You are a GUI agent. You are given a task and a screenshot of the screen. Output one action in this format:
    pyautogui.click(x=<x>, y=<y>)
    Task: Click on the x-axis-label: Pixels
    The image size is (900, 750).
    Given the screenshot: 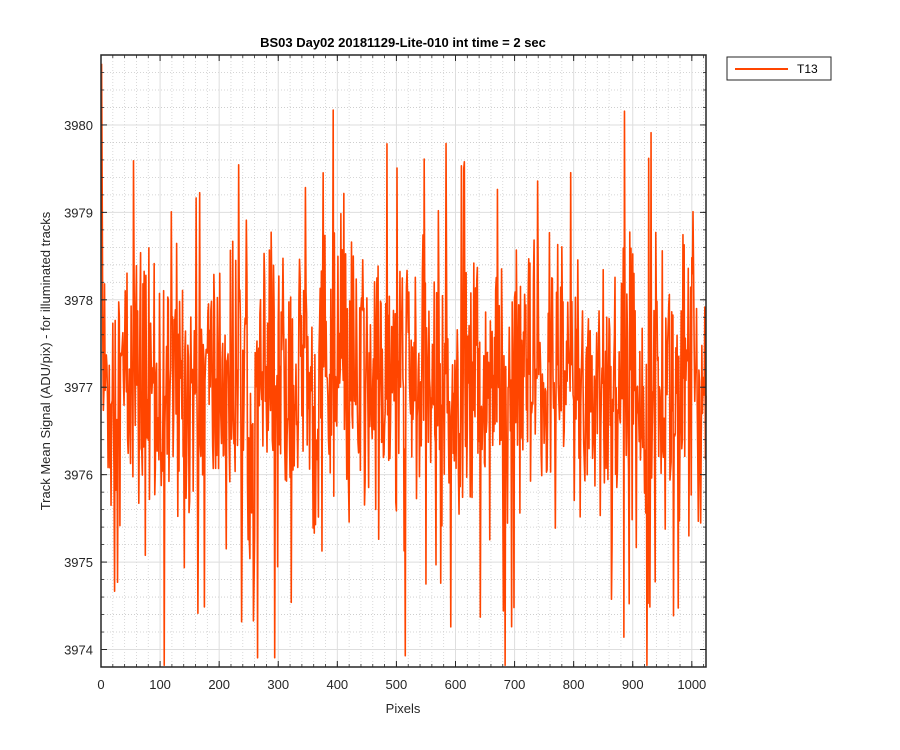 What is the action you would take?
    pyautogui.click(x=403, y=708)
    